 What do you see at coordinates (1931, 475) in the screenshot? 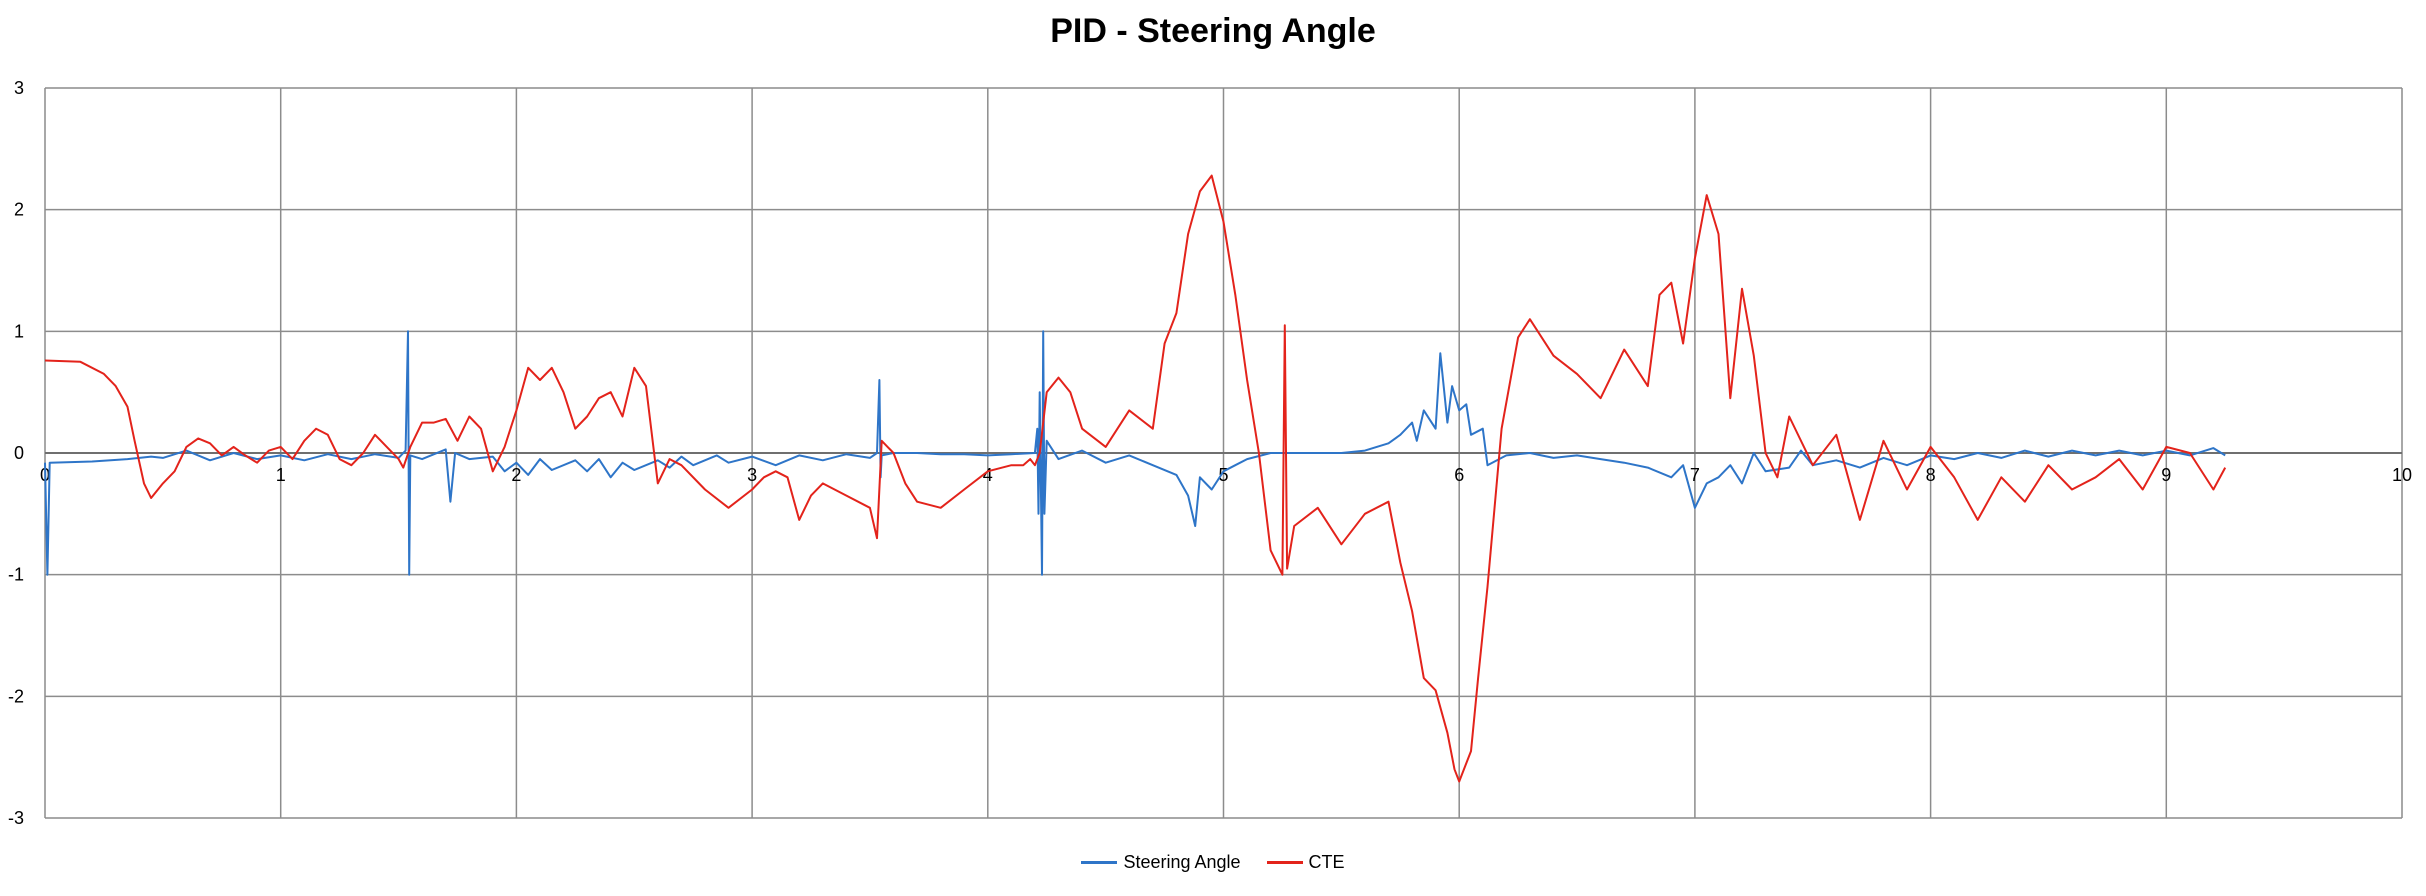
I see `x-tick-label: 8` at bounding box center [1931, 475].